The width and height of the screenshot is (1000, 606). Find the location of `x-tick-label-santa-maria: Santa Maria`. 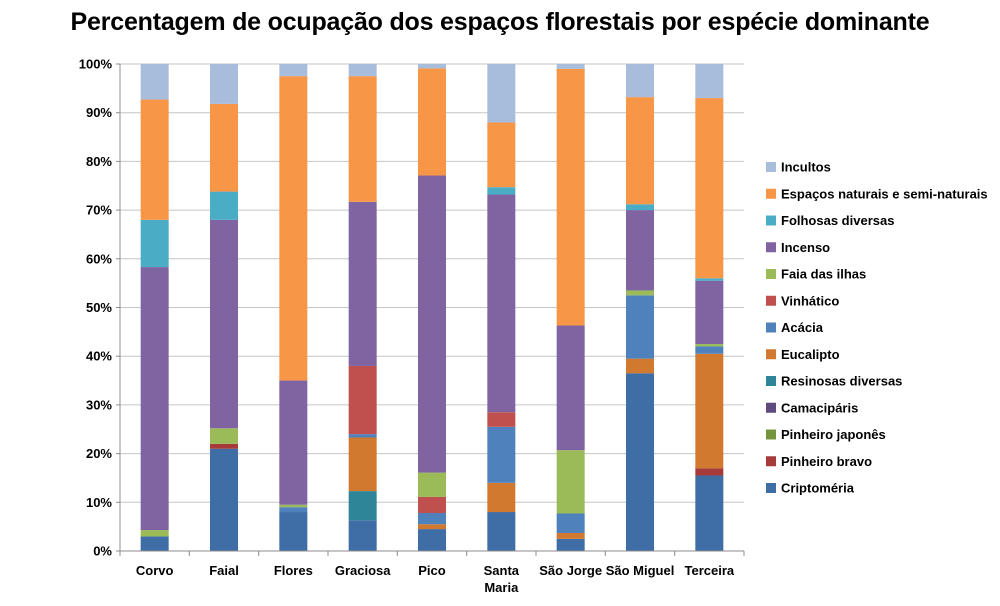

x-tick-label-santa-maria: Santa Maria is located at coordinates (502, 579).